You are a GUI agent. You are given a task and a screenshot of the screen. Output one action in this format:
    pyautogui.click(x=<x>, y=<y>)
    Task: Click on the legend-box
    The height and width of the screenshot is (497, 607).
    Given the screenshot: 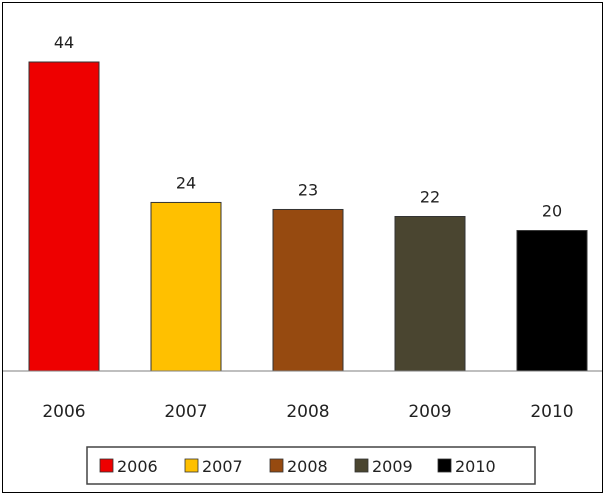 What is the action you would take?
    pyautogui.click(x=311, y=465)
    